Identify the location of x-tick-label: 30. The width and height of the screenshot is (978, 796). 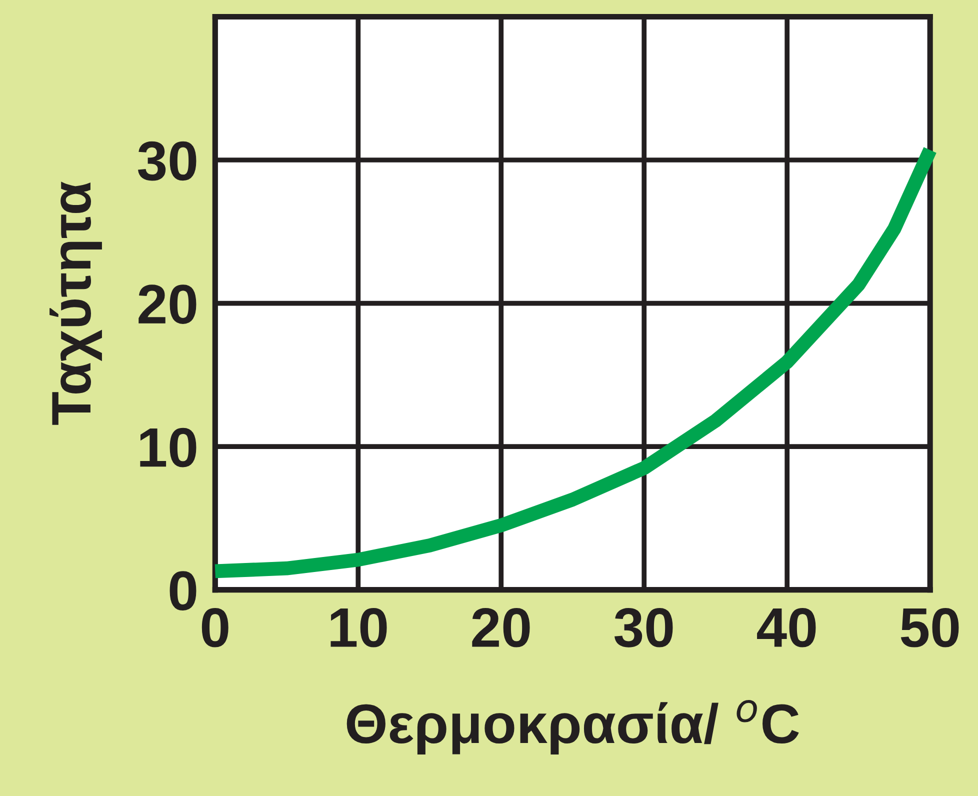
(643, 628).